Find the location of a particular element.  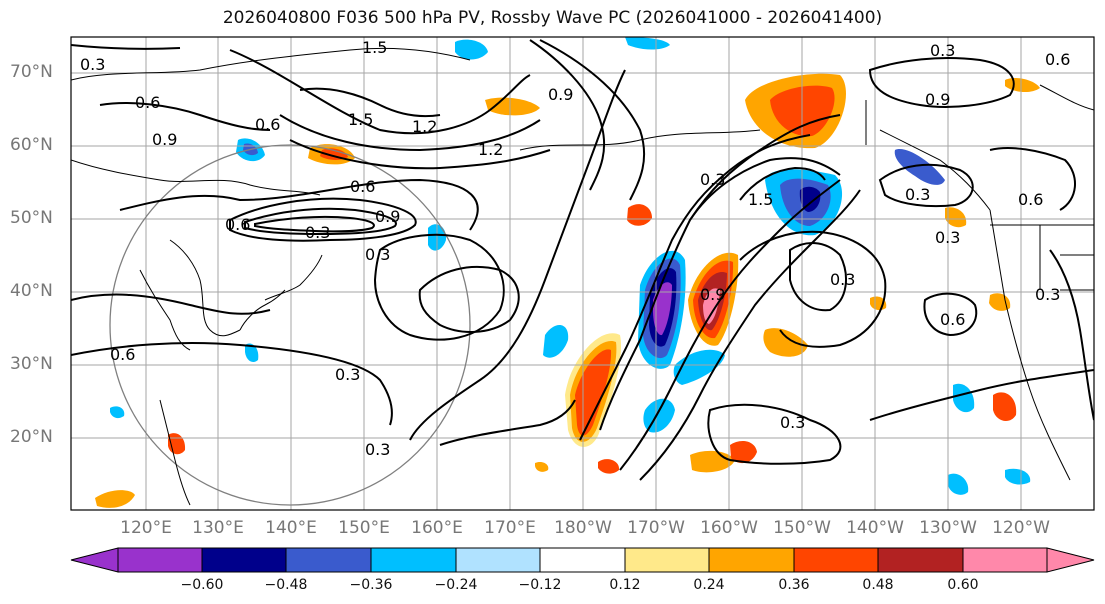

lon-label: 130°E is located at coordinates (218, 528).